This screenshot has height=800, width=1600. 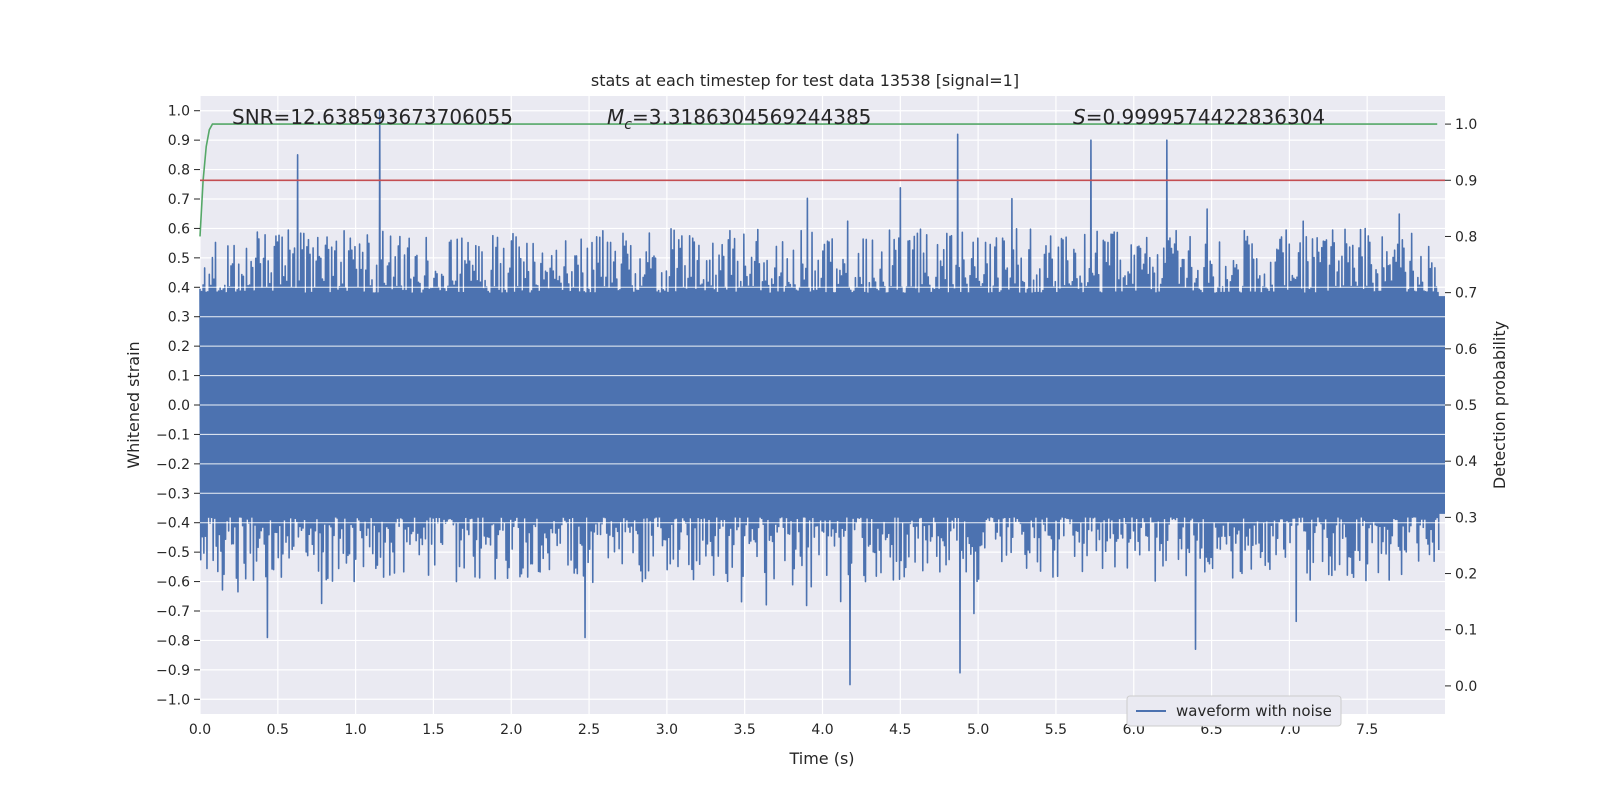 I want to click on y-tick-label: −0.6, so click(x=173, y=583).